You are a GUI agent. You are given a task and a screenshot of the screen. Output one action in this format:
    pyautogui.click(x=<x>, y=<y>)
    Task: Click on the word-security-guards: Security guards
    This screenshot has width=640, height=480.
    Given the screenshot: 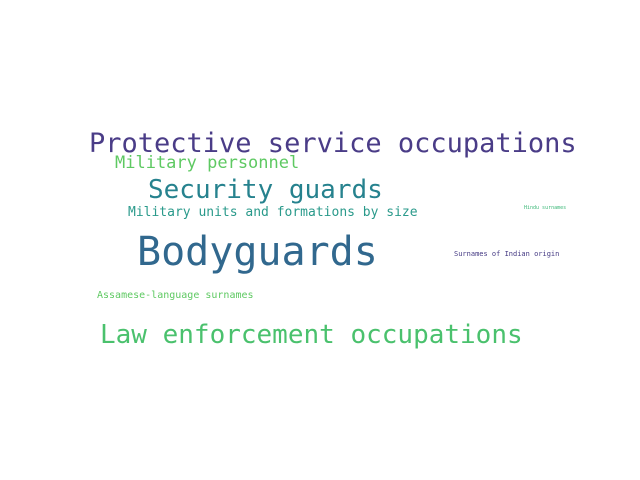 What is the action you would take?
    pyautogui.click(x=265, y=190)
    